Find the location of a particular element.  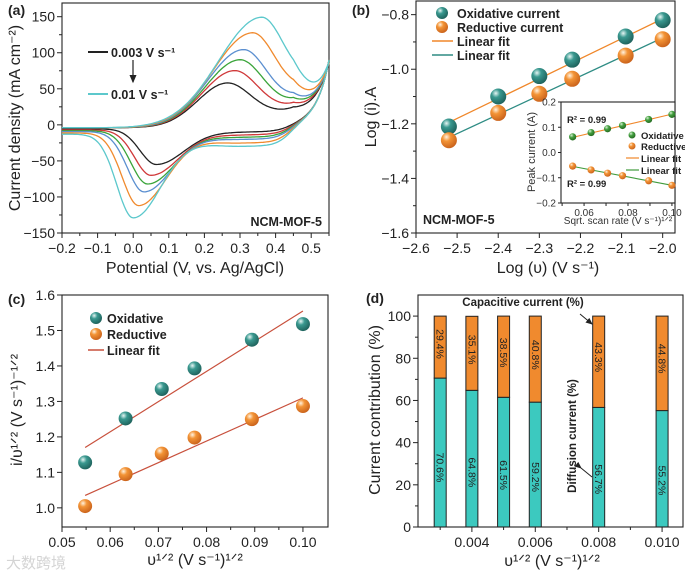

bar-label-capacitive: 44.8% is located at coordinates (662, 359).